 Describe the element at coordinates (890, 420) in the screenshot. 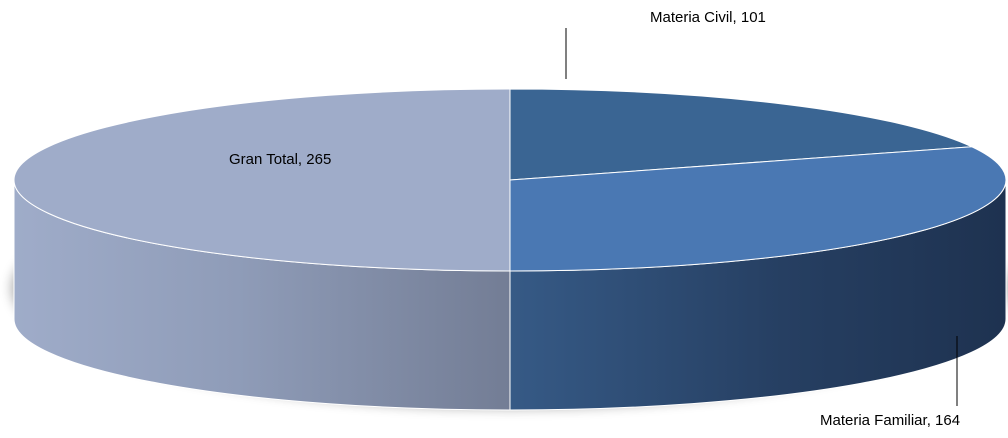

I see `data-label-materia-familiar: Materia Familiar, 164` at that location.